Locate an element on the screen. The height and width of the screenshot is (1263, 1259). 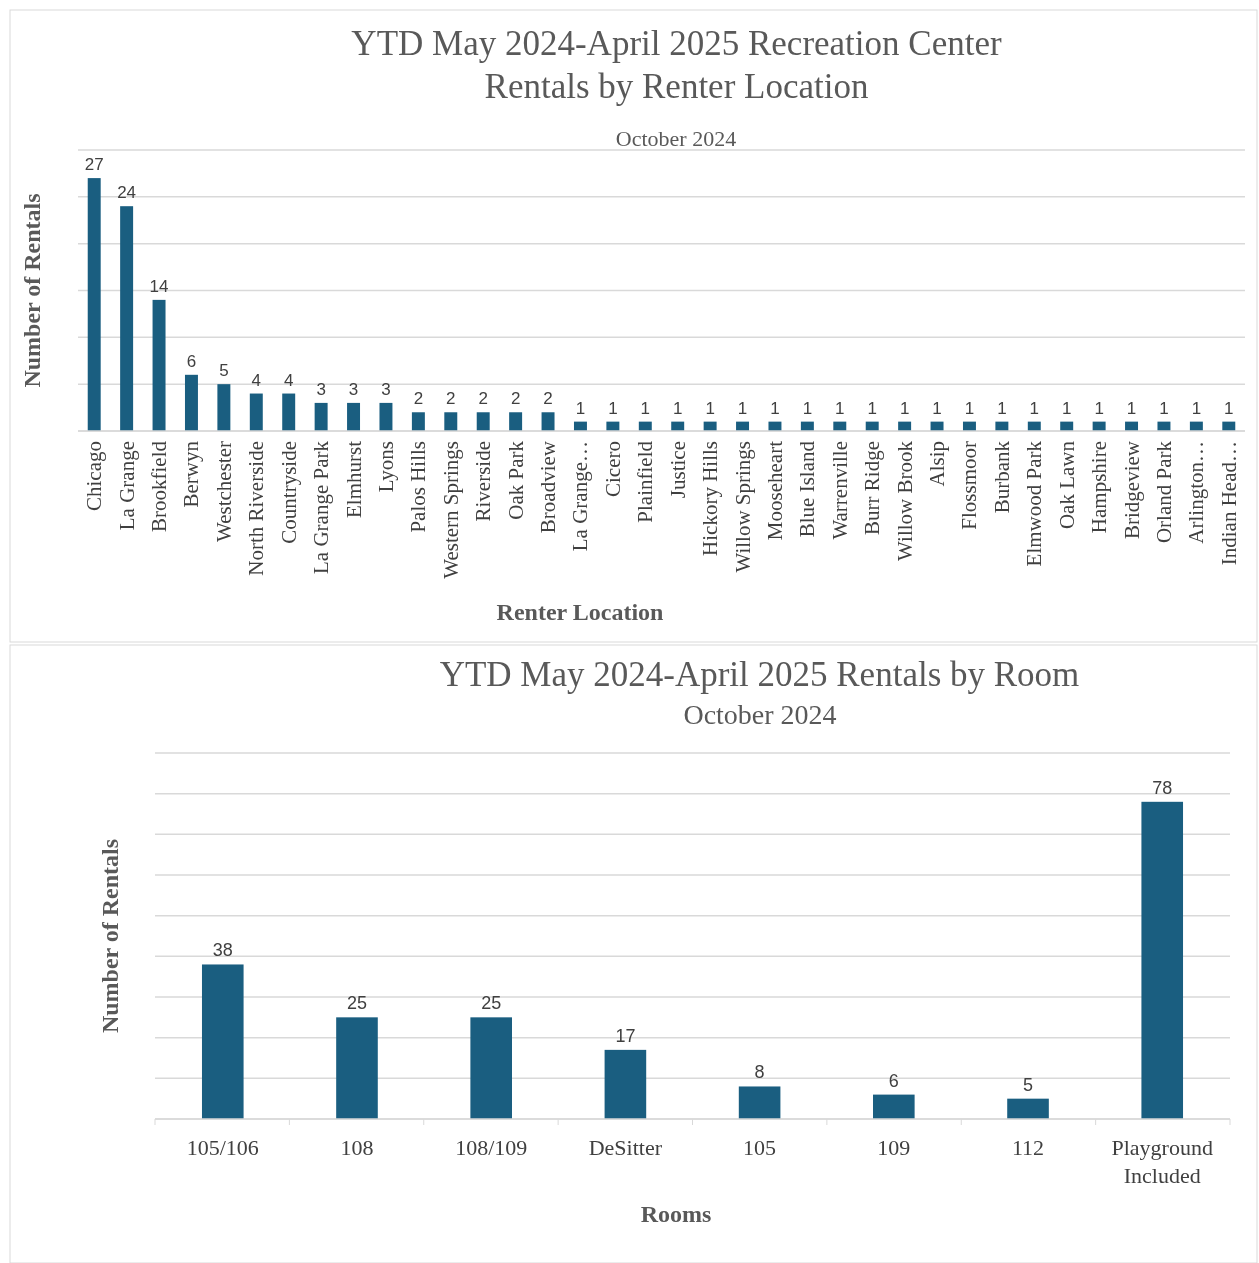
x-tick-label: Berwyn is located at coordinates (191, 474).